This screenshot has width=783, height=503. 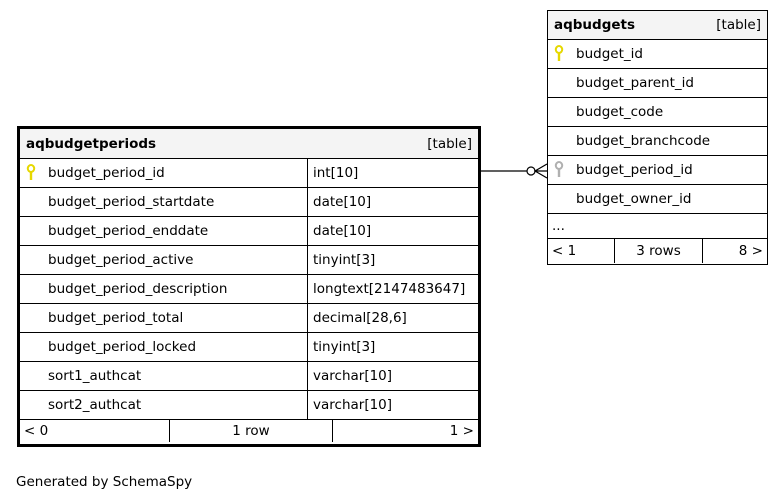 I want to click on column-name: budget_id, so click(x=609, y=54).